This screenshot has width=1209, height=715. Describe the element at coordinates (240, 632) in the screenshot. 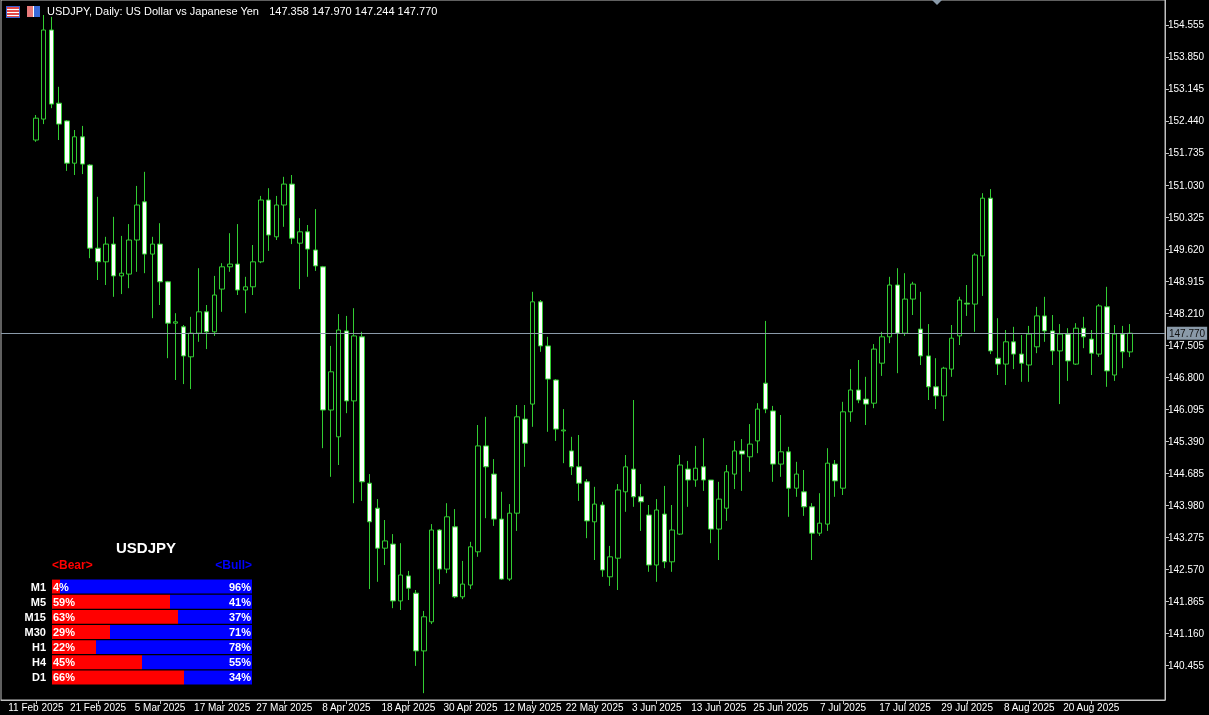

I see `data-label: 71%` at that location.